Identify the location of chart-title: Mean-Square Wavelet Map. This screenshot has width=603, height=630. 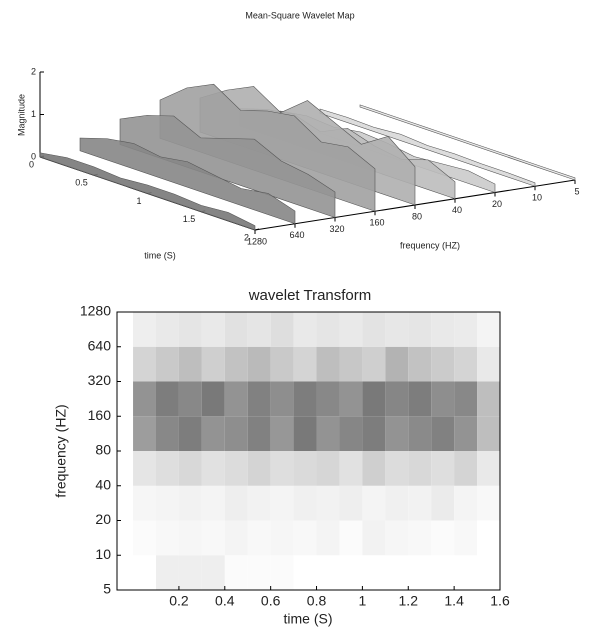
(299, 15).